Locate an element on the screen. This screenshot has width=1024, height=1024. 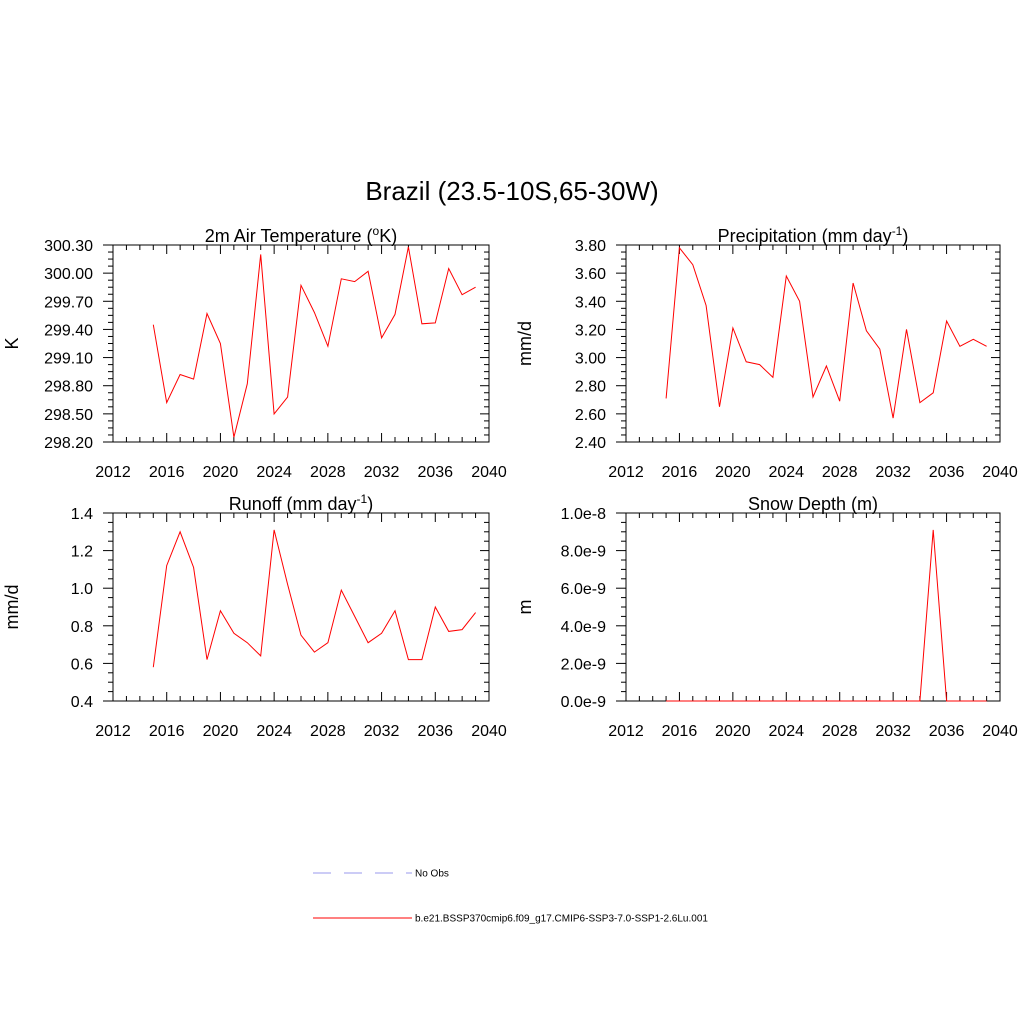
panel-title: 2m Air Temperature (oK) is located at coordinates (301, 235).